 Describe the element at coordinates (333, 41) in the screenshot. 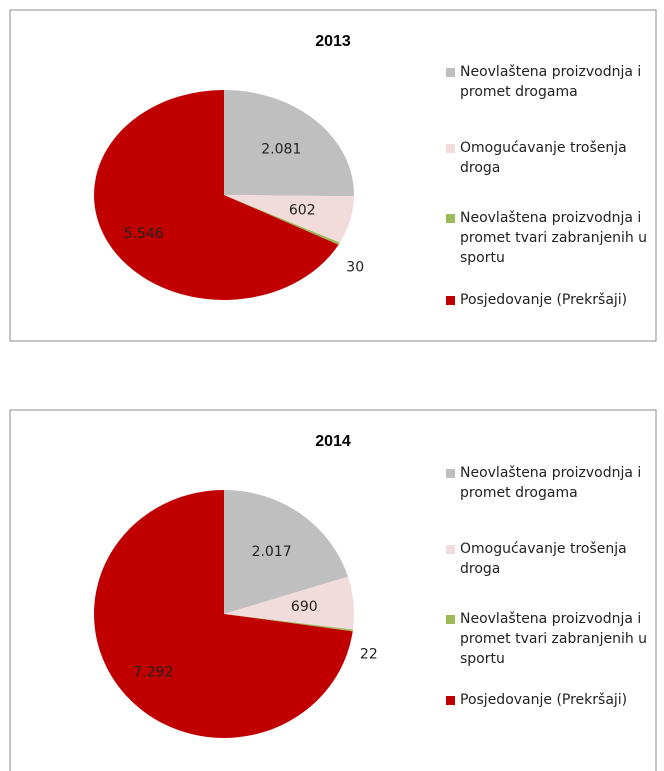

I see `chart-title: 2013` at that location.